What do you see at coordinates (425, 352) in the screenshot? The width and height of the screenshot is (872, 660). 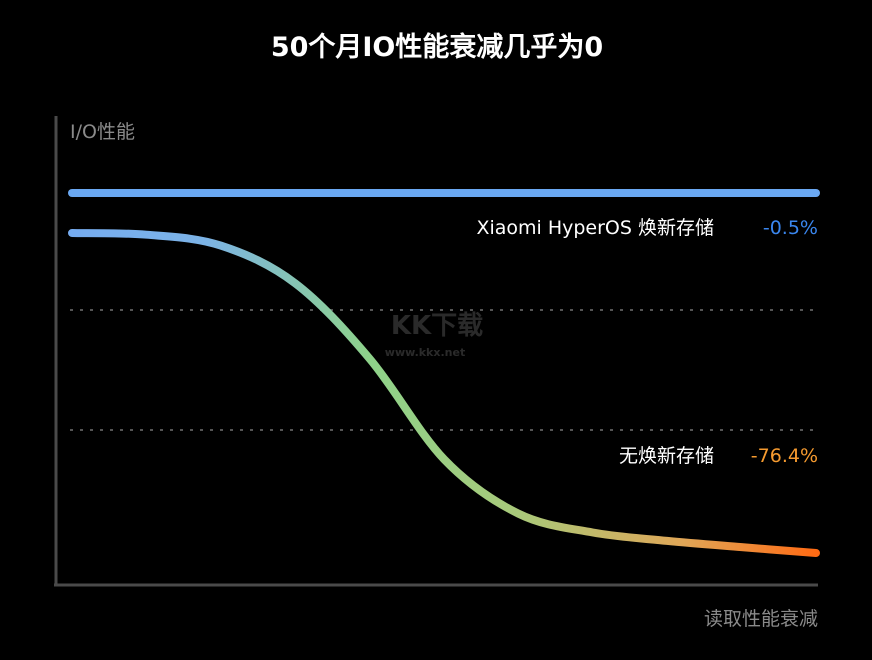 I see `watermark-url: www.kkx.net` at bounding box center [425, 352].